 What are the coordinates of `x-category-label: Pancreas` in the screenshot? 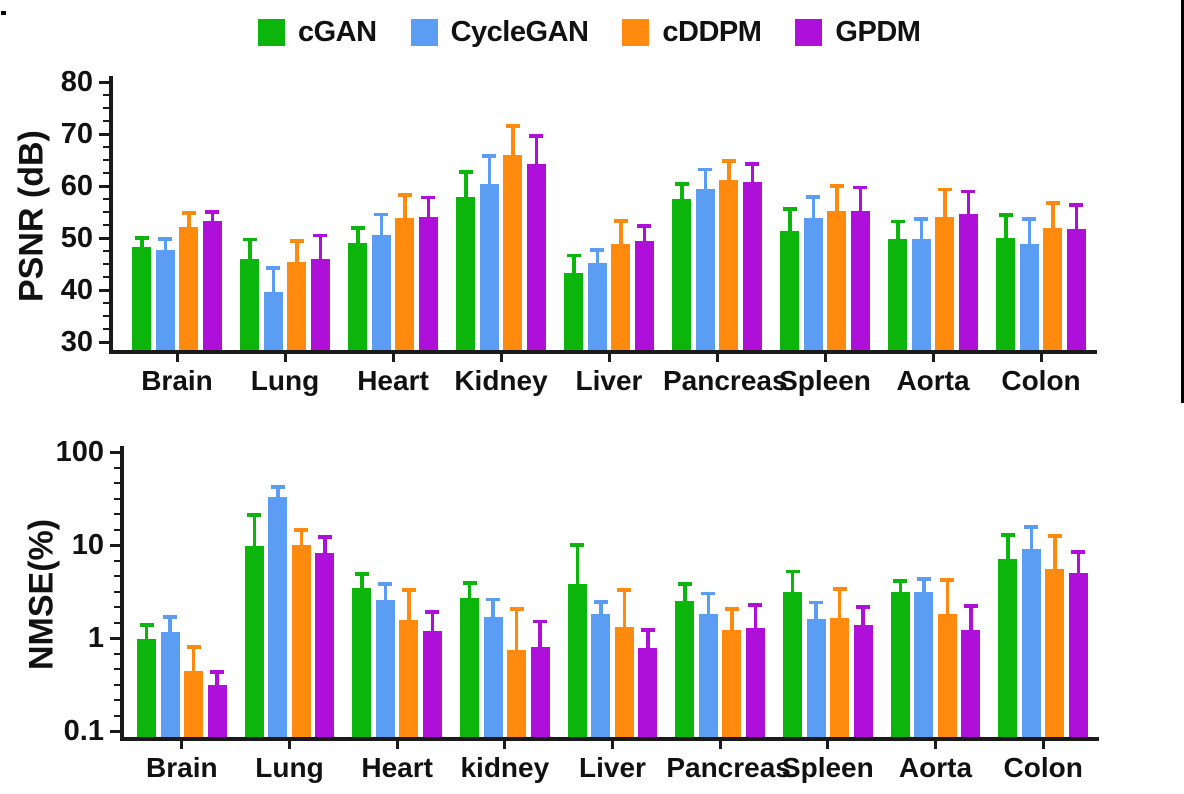 It's located at (728, 767).